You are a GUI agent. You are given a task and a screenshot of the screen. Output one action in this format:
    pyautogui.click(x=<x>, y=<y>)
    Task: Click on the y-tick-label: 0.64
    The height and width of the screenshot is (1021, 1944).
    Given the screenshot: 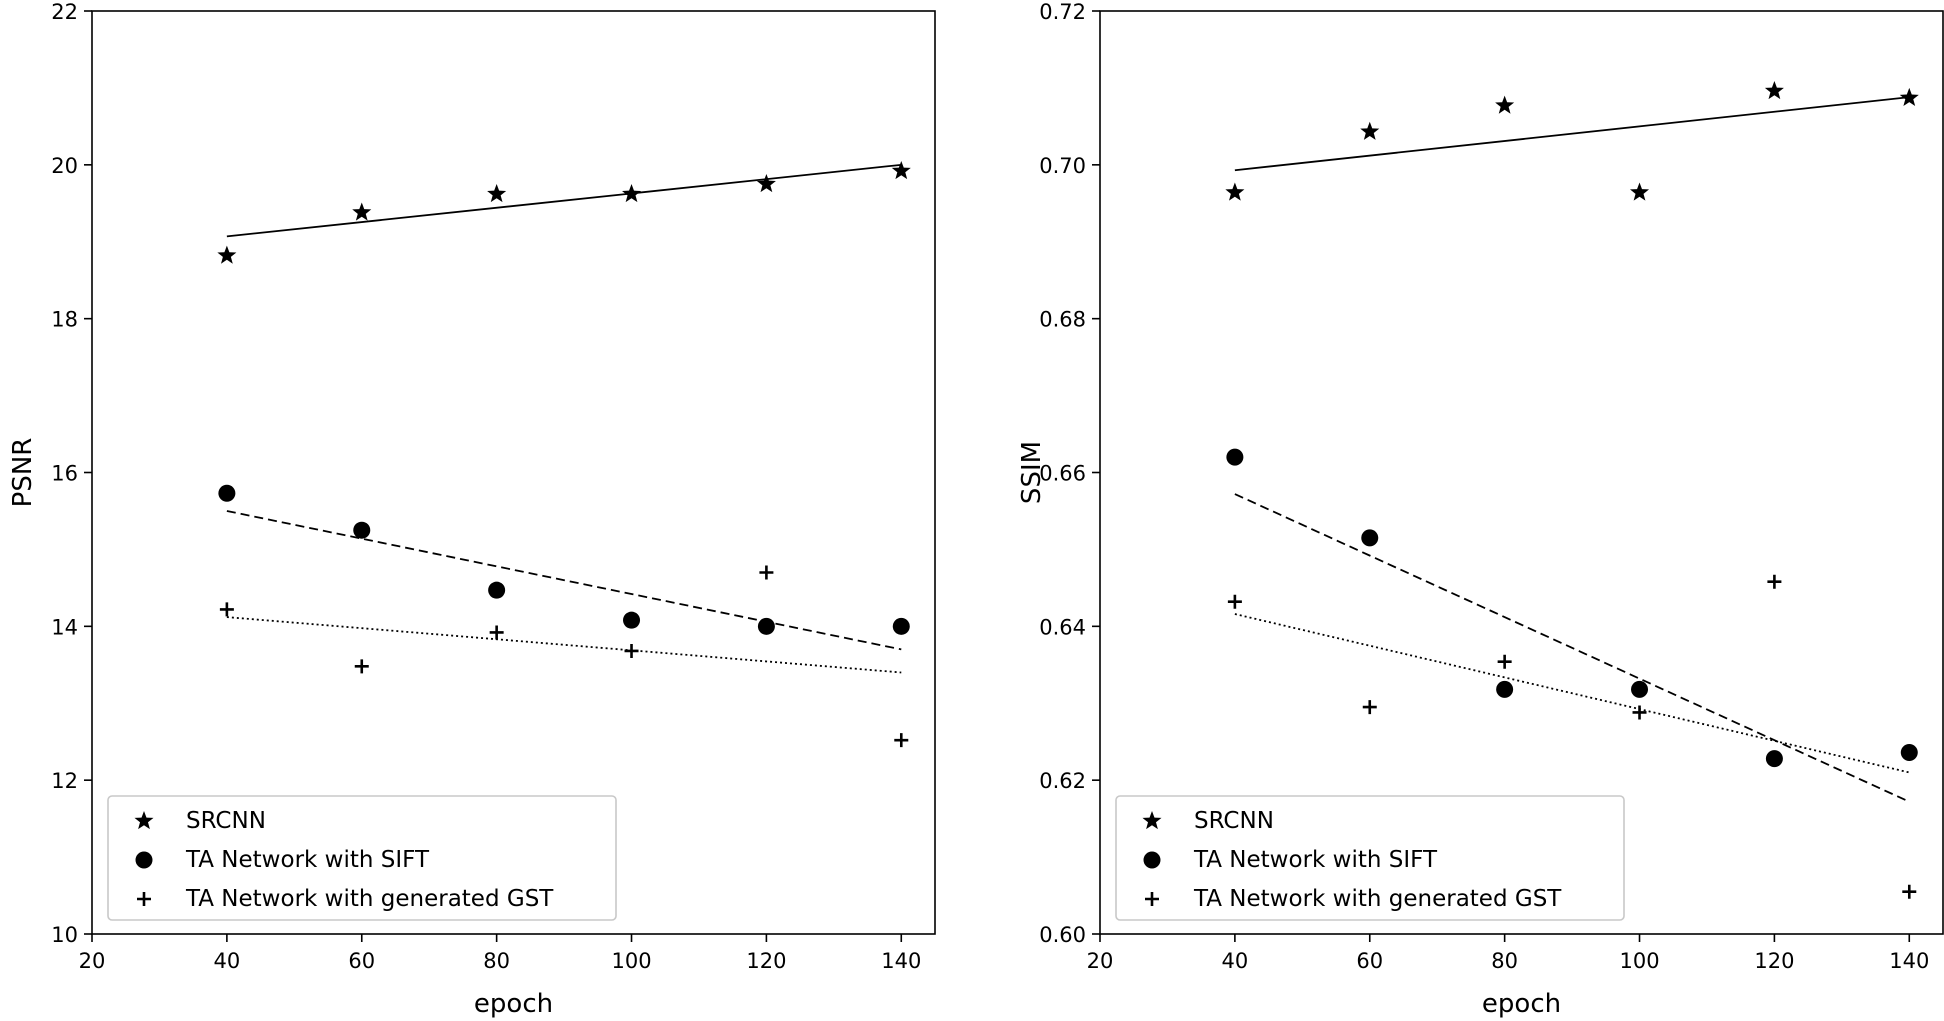 What is the action you would take?
    pyautogui.click(x=1062, y=627)
    